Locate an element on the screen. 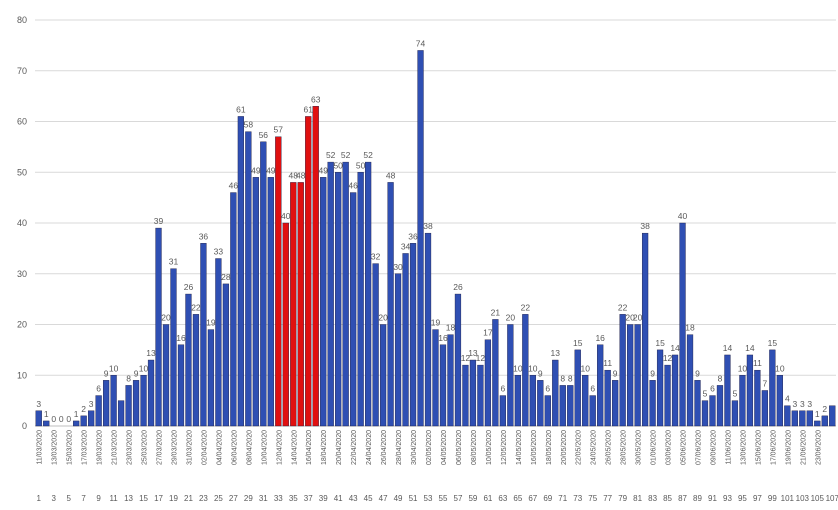  data-label: 39 is located at coordinates (159, 221).